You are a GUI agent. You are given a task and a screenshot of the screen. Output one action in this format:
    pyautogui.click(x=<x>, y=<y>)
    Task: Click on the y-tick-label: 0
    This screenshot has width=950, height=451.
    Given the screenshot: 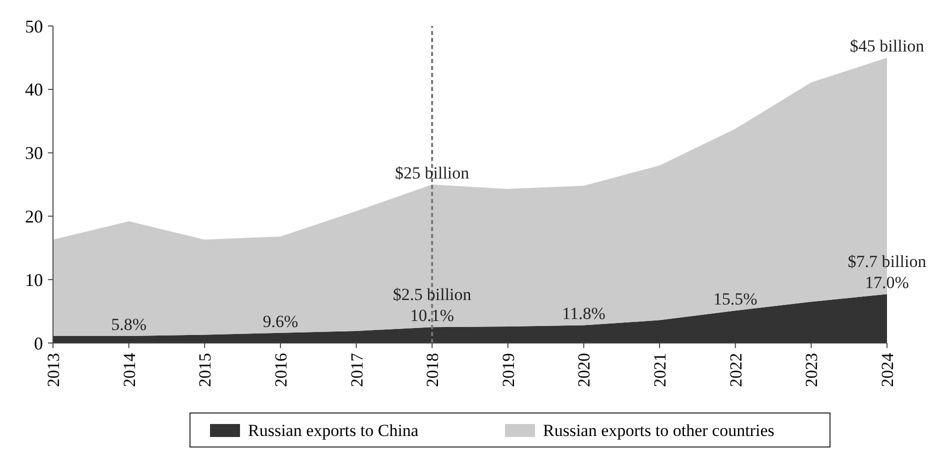 What is the action you would take?
    pyautogui.click(x=38, y=343)
    